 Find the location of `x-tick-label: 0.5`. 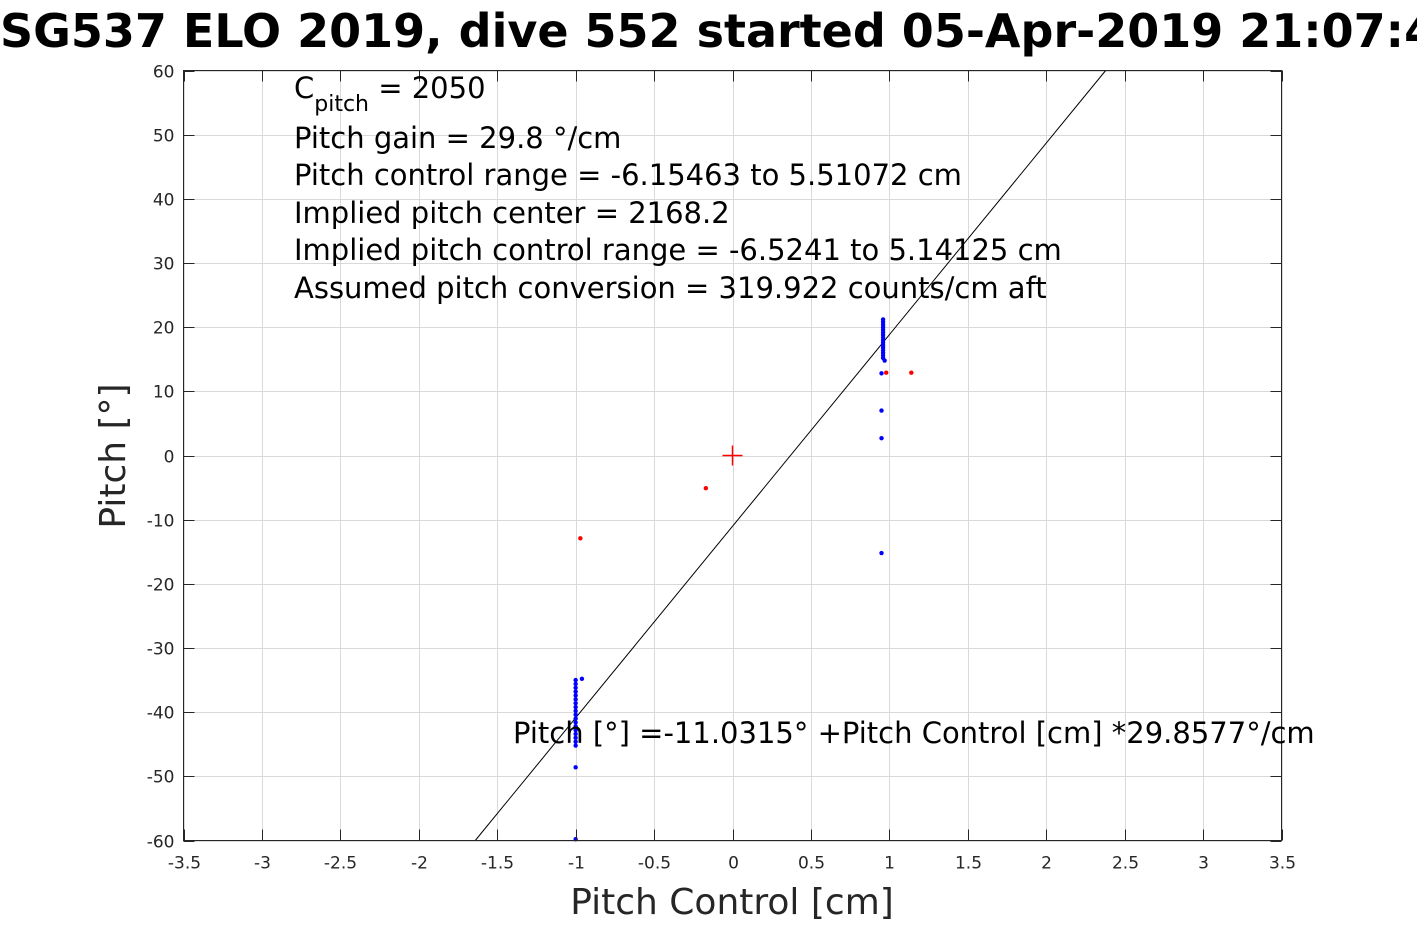

x-tick-label: 0.5 is located at coordinates (811, 864).